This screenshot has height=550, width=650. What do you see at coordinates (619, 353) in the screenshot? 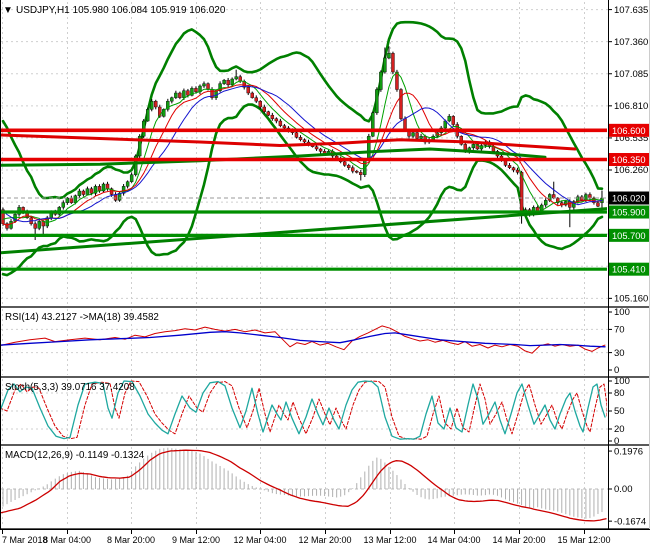
I see `axis-tick-label: 30` at bounding box center [619, 353].